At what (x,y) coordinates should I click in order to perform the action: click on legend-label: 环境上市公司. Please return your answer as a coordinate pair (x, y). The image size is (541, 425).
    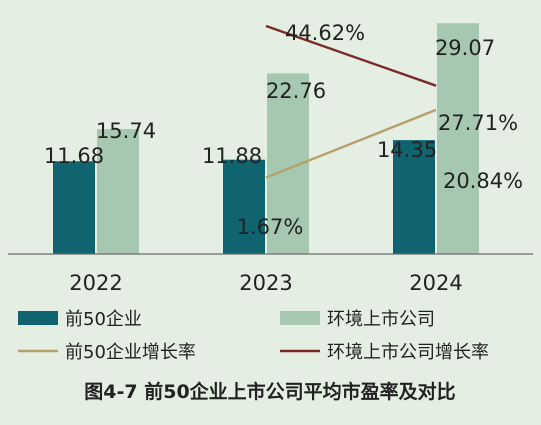
    Looking at the image, I should click on (381, 319).